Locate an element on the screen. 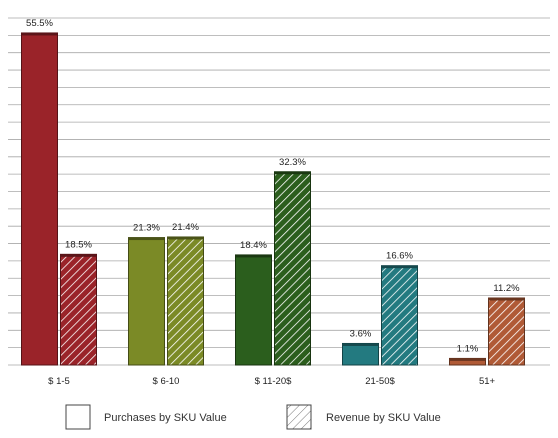 This screenshot has width=558, height=438. category-labels: $ 1-5 $ 6-10 $ 11-20$ 21-50$ 51+ is located at coordinates (271, 381).